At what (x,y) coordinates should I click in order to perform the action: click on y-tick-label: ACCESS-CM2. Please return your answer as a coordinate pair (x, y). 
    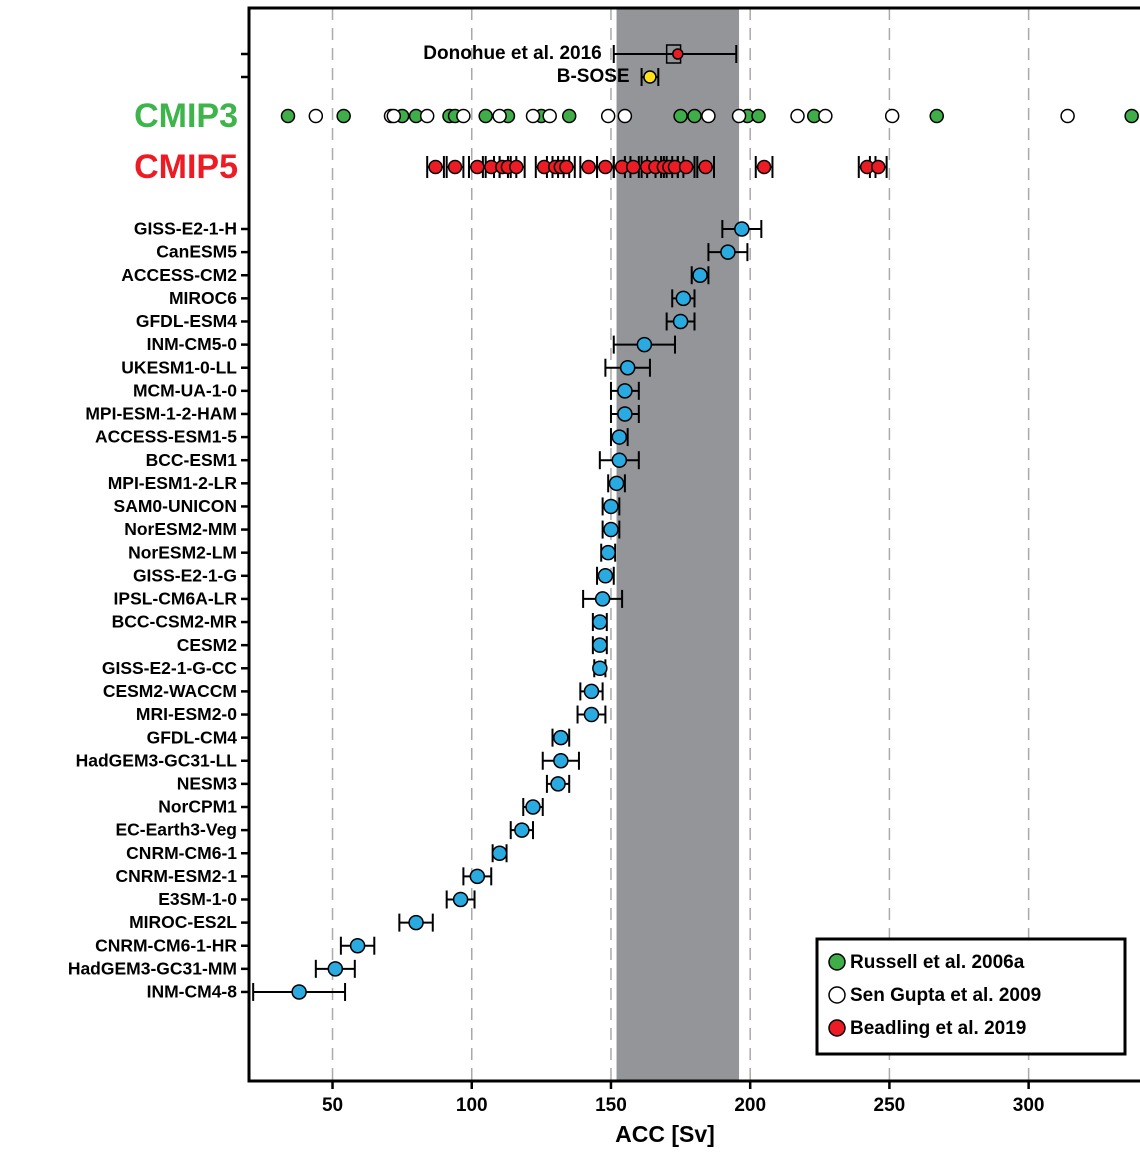
    Looking at the image, I should click on (179, 275).